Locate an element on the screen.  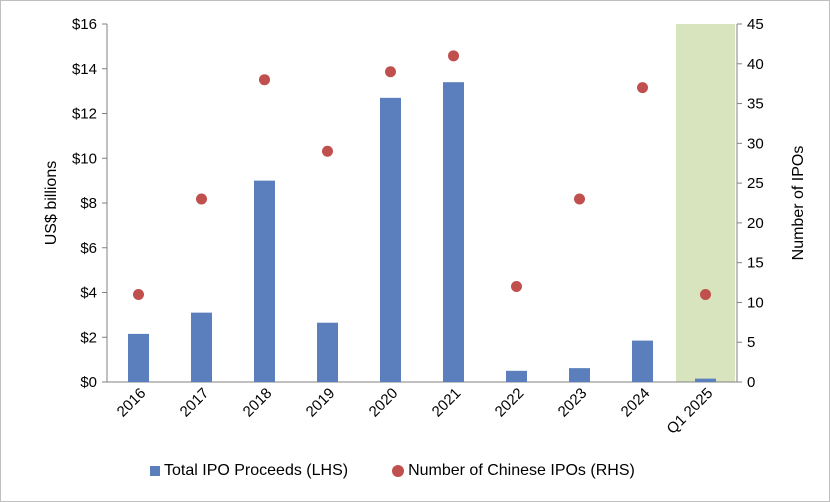
x-tick-label: Q1 2025 is located at coordinates (690, 411).